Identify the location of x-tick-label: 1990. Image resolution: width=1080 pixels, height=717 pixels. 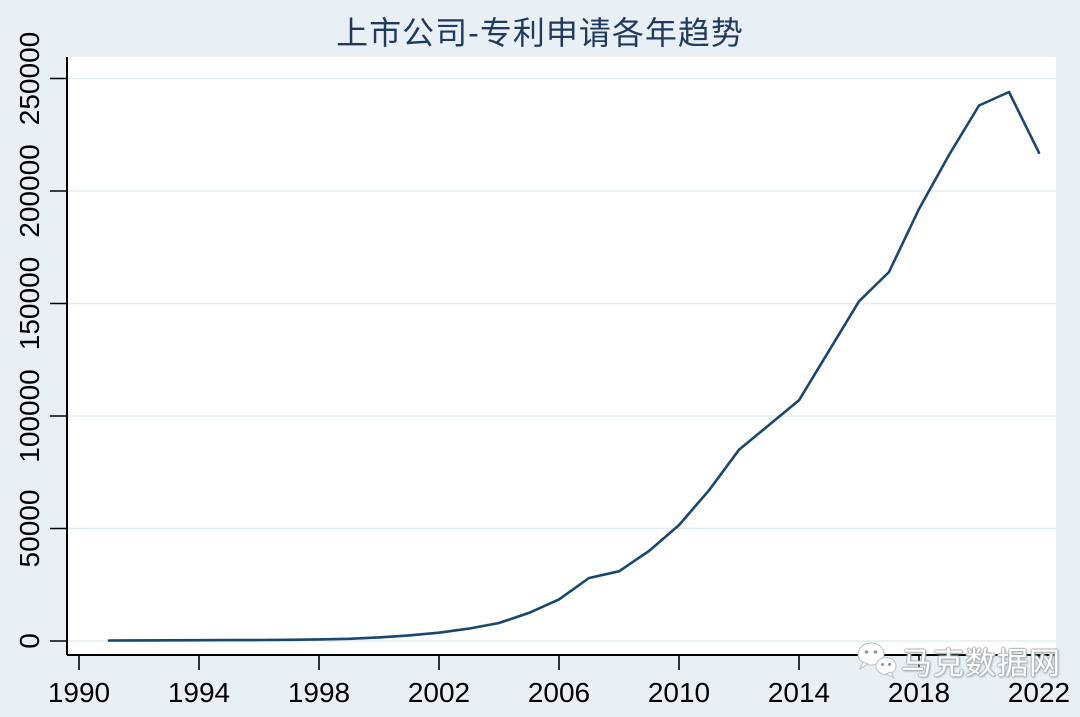
(79, 692).